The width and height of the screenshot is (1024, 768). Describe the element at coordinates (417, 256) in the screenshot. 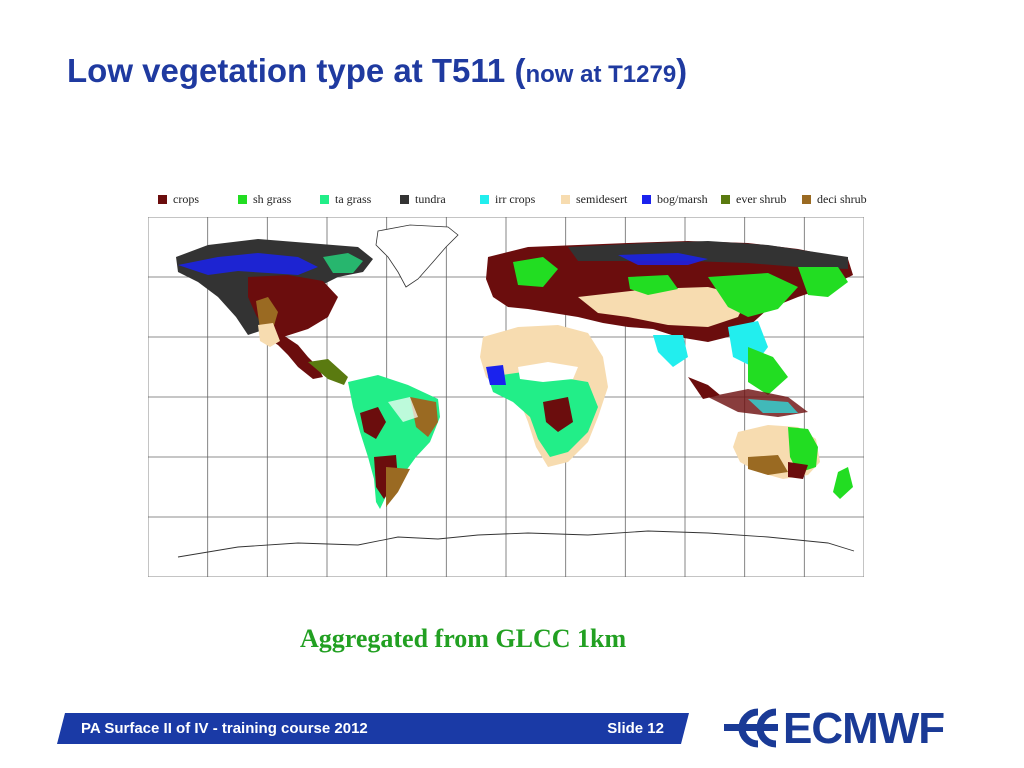

I see `greenland-outline` at that location.